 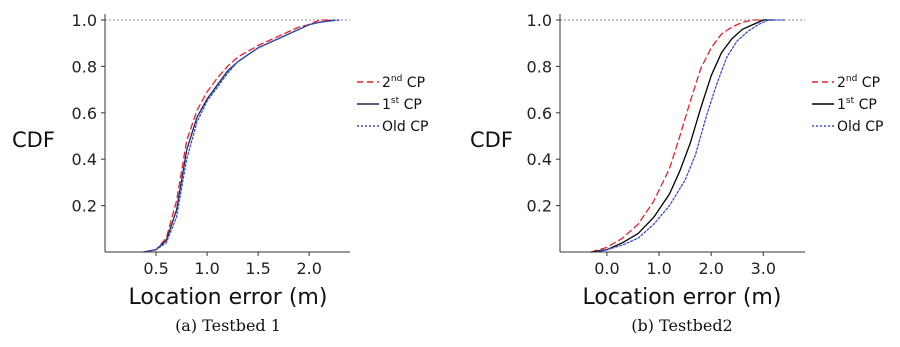 I want to click on x-tick-label: 0.0, so click(x=606, y=268).